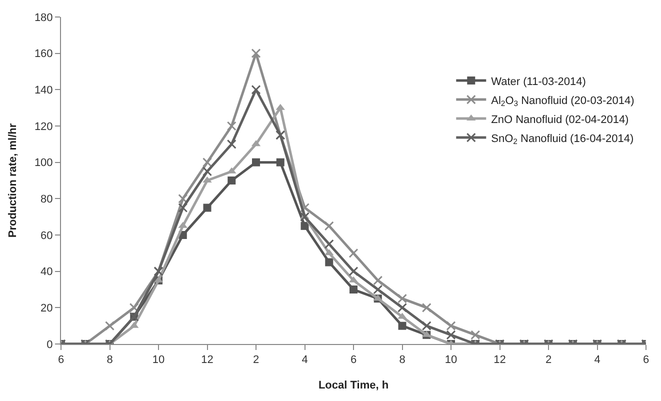 The width and height of the screenshot is (661, 401). I want to click on y-tick-label: 120, so click(43, 126).